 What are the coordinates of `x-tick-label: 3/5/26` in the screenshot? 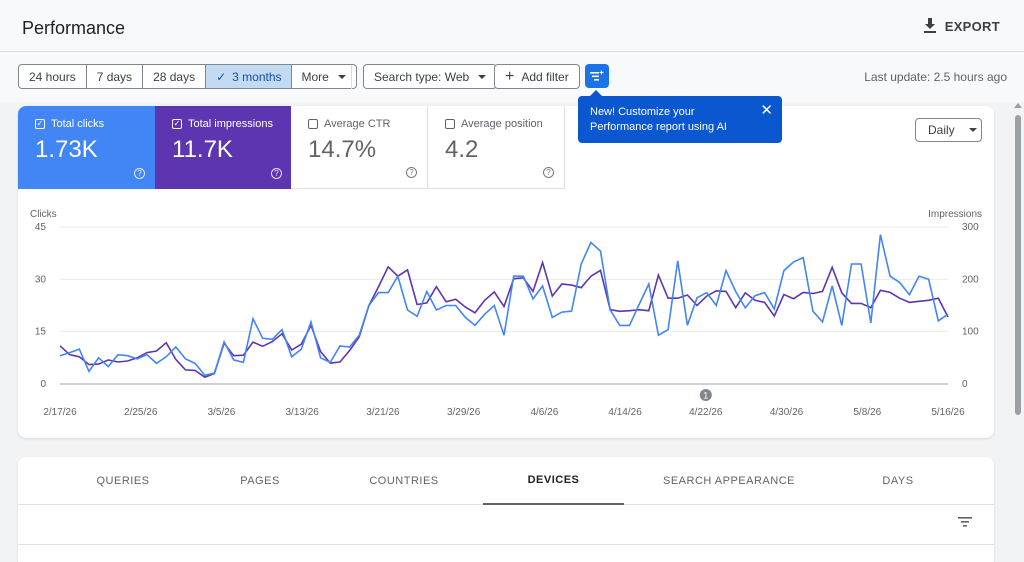 It's located at (222, 412).